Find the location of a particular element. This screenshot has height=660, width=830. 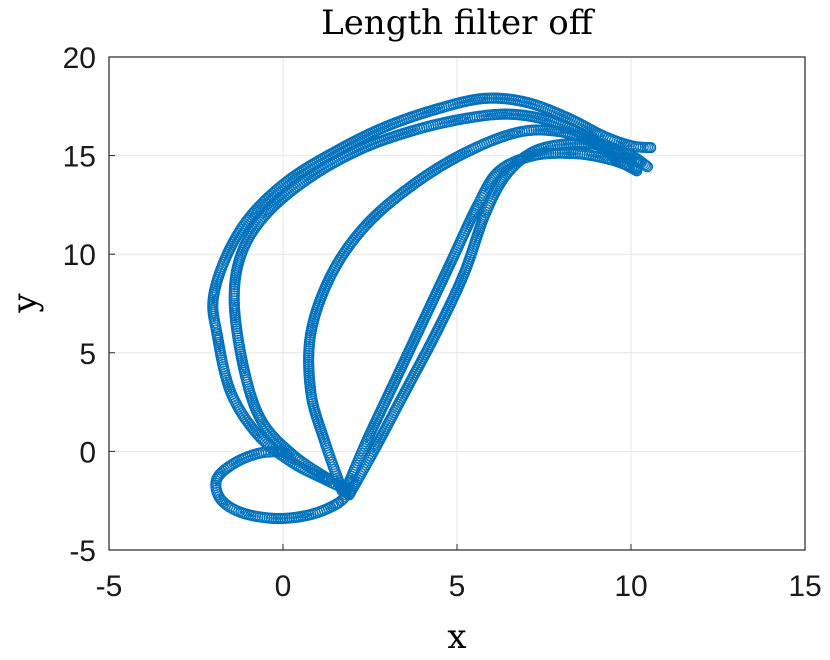

y-tick-label: 15 is located at coordinates (79, 157).